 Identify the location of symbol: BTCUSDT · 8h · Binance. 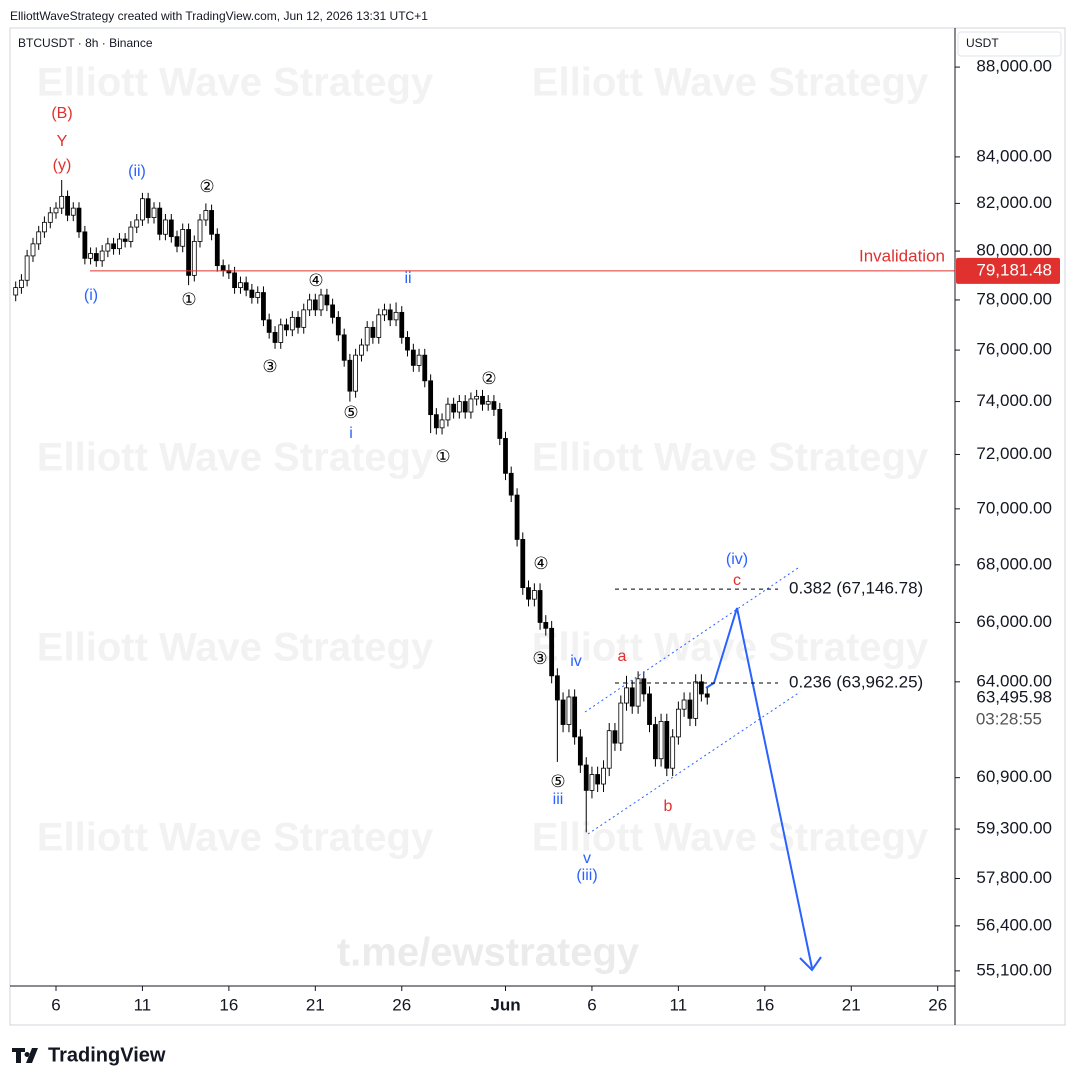
(85, 43).